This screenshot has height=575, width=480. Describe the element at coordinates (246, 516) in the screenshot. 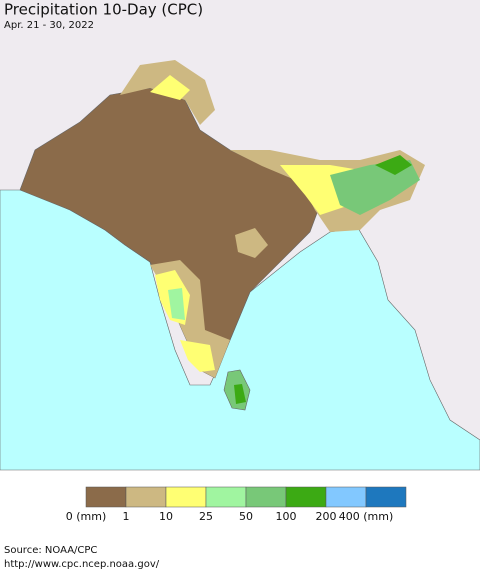

I see `legend-label: 50` at that location.